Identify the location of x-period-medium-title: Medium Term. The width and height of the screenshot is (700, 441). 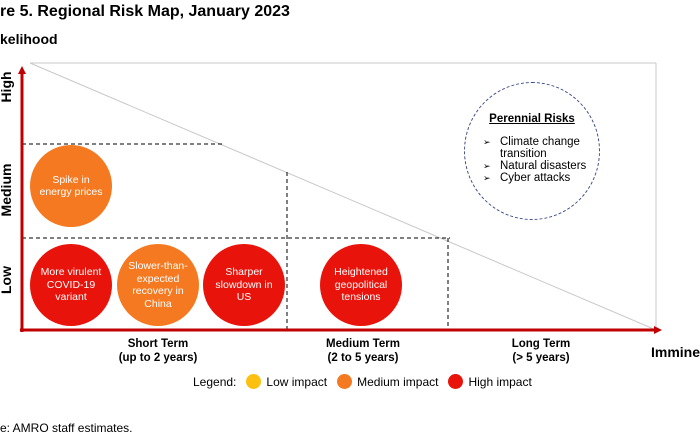
(363, 344).